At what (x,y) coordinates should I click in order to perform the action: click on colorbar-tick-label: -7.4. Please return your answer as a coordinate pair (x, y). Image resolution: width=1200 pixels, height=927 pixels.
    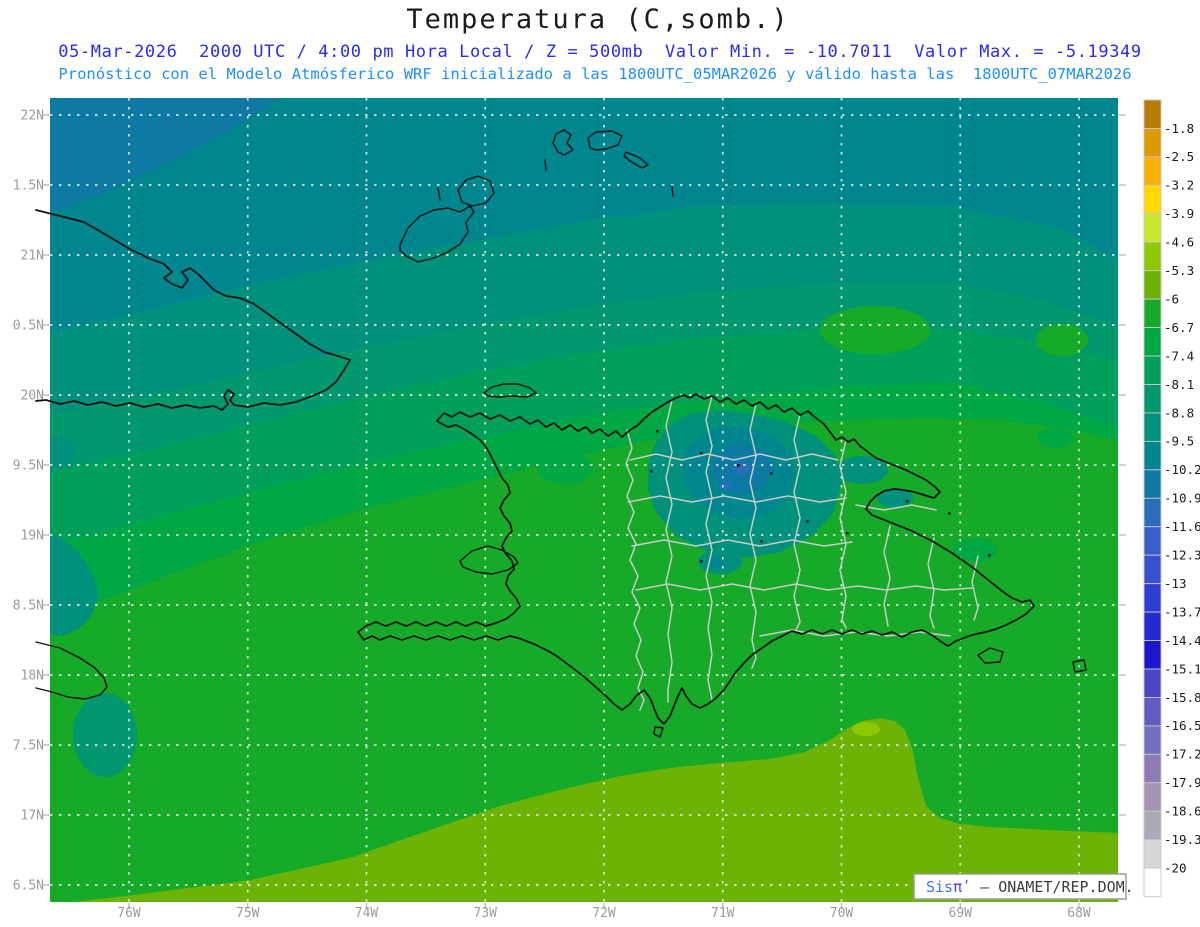
    Looking at the image, I should click on (1179, 355).